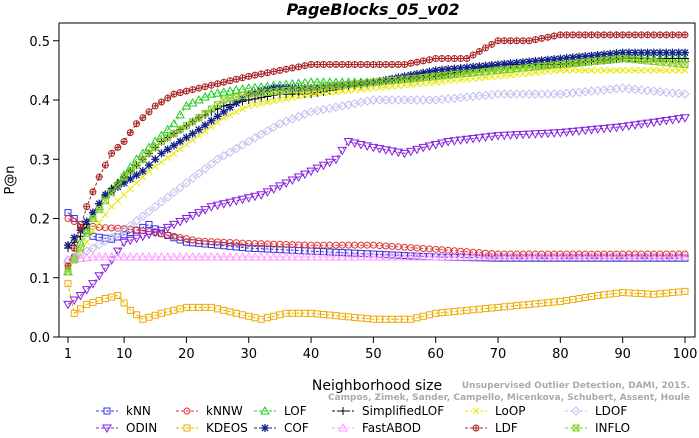 The width and height of the screenshot is (699, 438). Describe the element at coordinates (376, 258) in the screenshot. I see `series-fastabod` at that location.